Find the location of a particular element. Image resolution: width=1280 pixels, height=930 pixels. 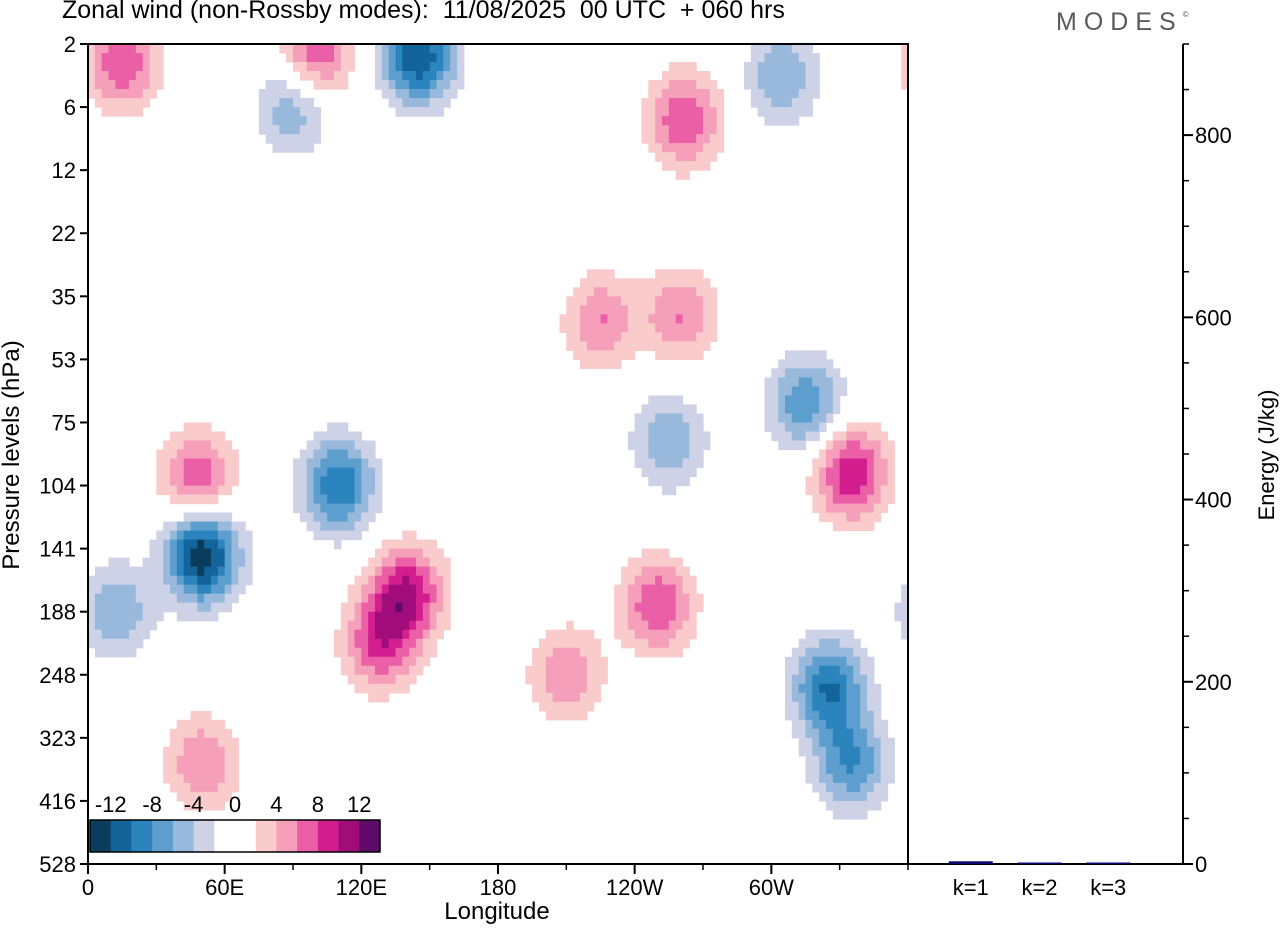

y-tick-label: 141 is located at coordinates (57, 549).